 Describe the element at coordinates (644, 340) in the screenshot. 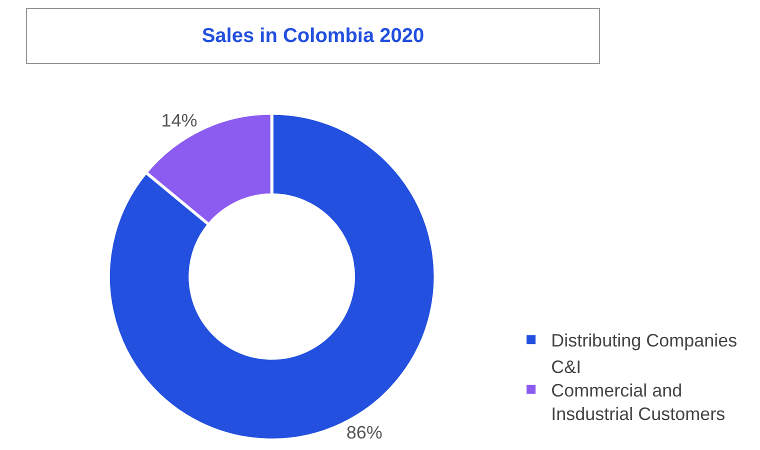

I see `legend-label: Distributing Companies` at that location.